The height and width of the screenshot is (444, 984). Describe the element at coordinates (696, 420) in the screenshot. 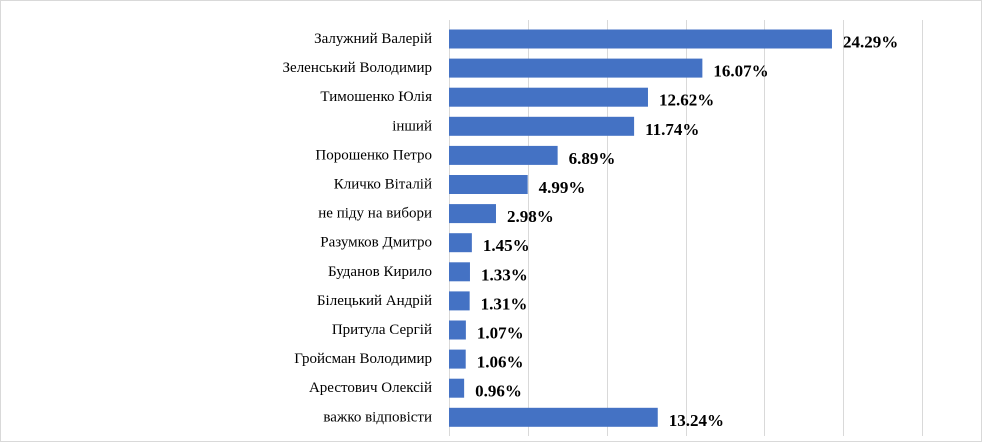

I see `data-label: 13.24%` at that location.